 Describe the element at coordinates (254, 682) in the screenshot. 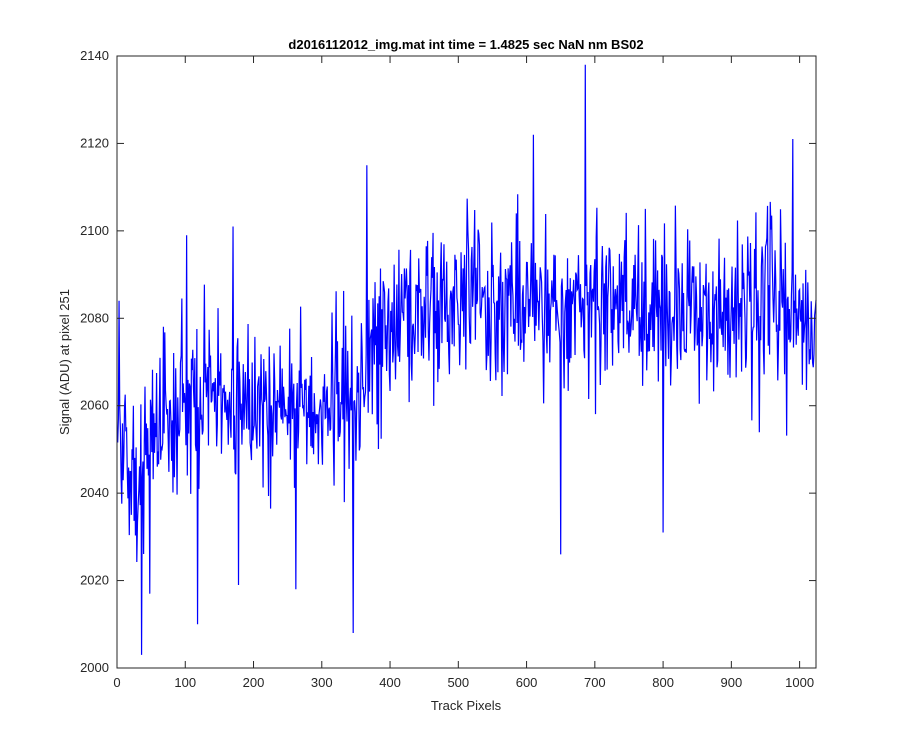

I see `x-tick-label: 200` at that location.